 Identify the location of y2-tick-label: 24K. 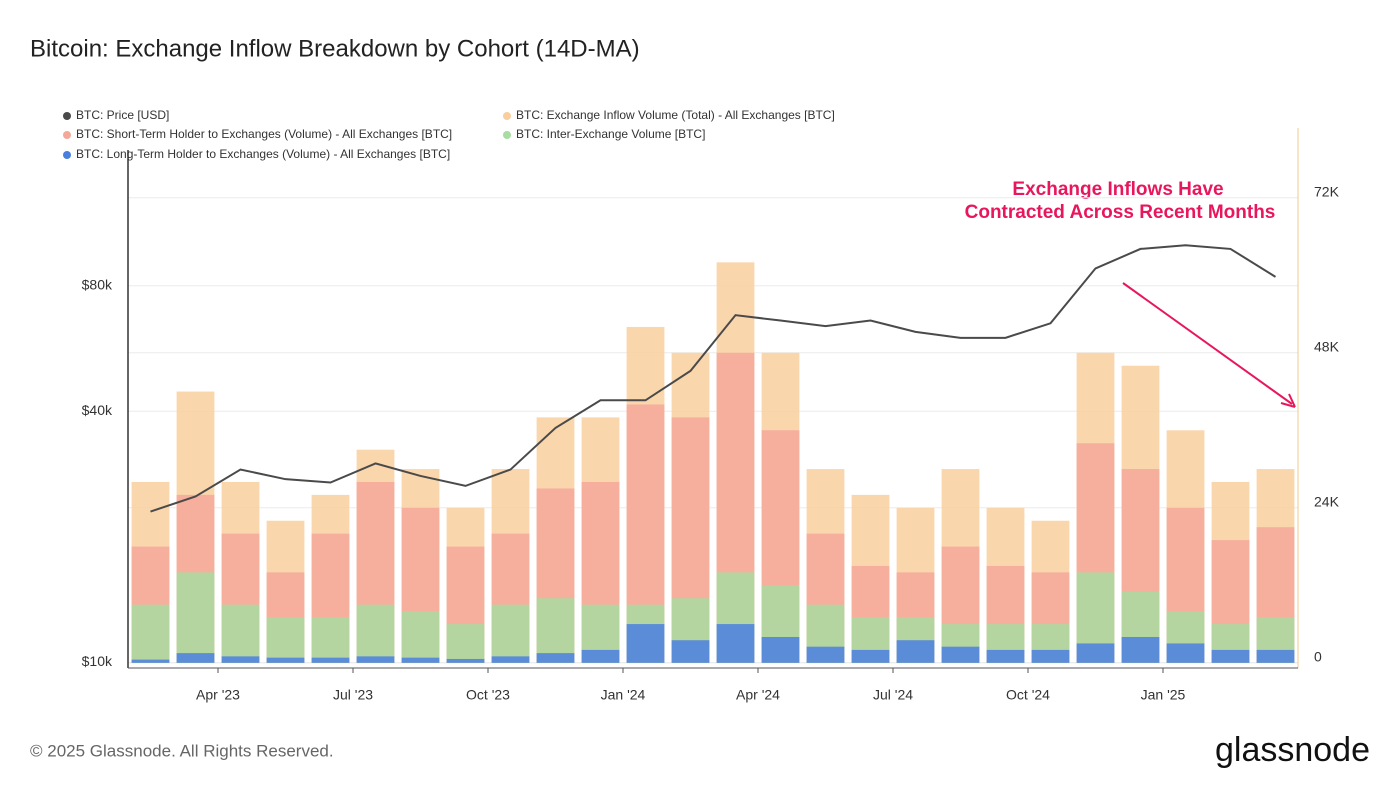
(1327, 502).